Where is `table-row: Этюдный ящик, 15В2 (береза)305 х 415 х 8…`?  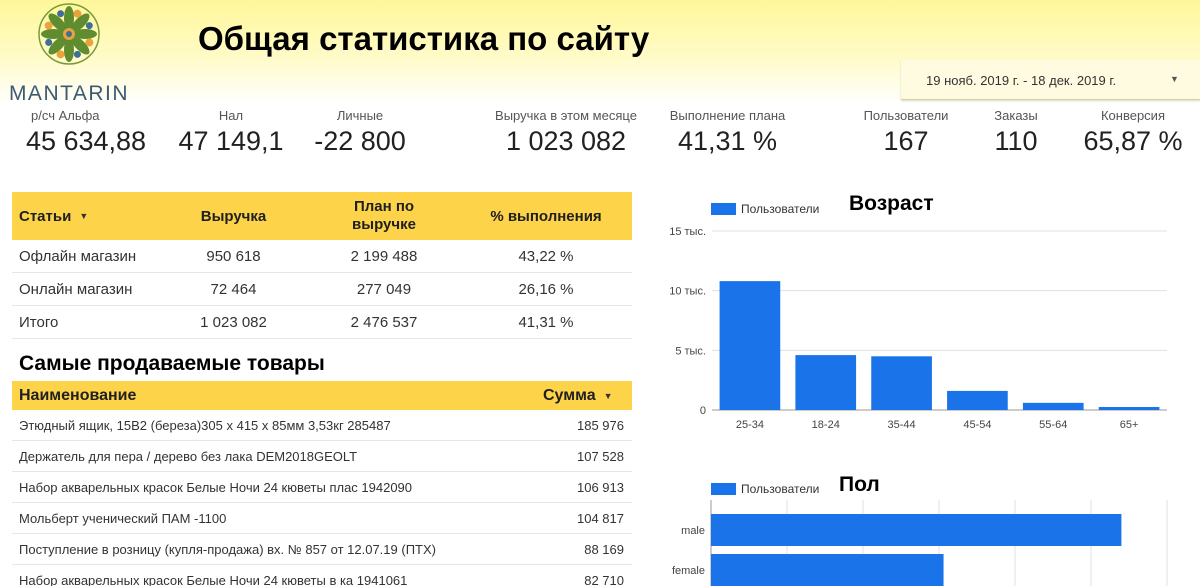 table-row: Этюдный ящик, 15В2 (береза)305 х 415 х 8… is located at coordinates (322, 425).